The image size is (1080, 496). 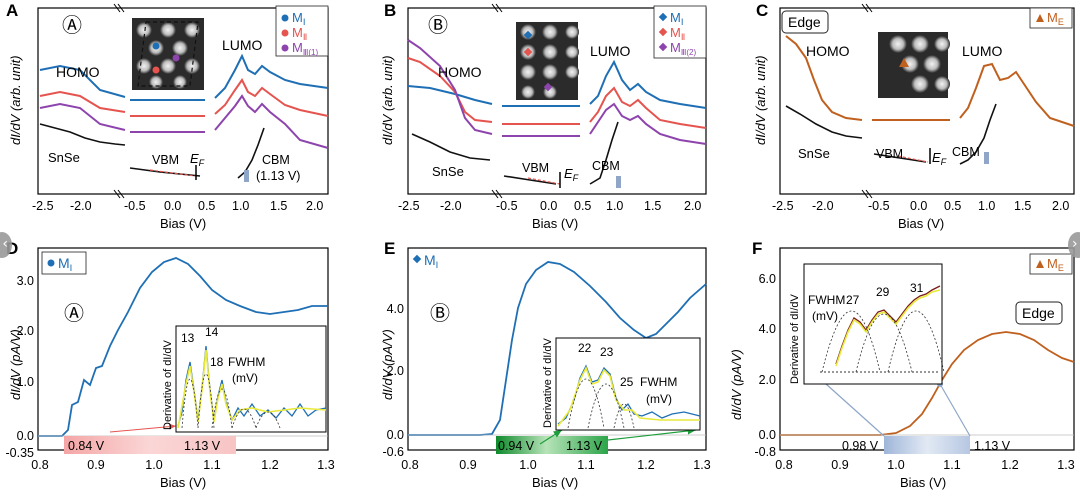 What do you see at coordinates (557, 101) in the screenshot?
I see `plot-frame` at bounding box center [557, 101].